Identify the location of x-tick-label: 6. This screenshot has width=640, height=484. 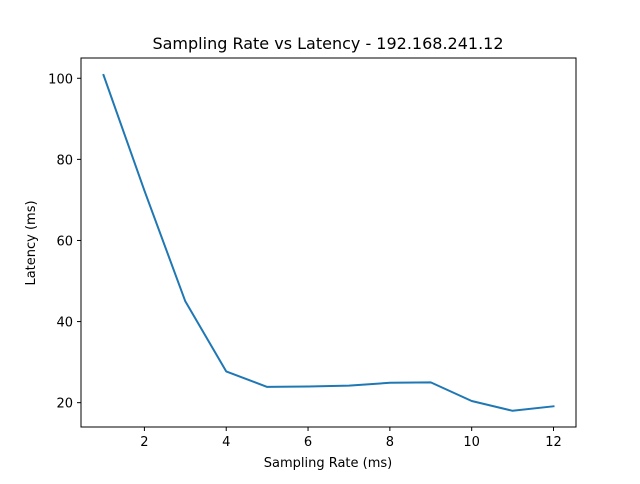
(308, 442).